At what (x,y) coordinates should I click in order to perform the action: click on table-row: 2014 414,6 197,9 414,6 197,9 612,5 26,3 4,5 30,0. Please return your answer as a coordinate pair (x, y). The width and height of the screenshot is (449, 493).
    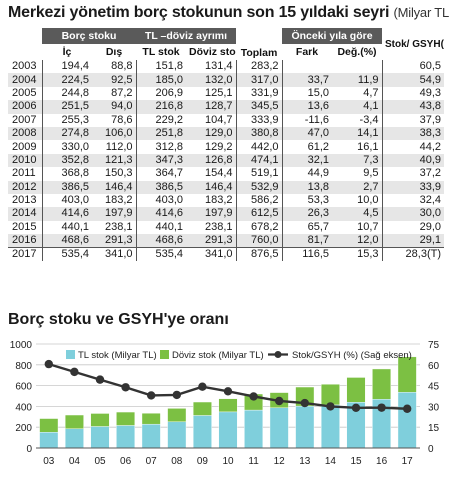
    Looking at the image, I should click on (226, 214).